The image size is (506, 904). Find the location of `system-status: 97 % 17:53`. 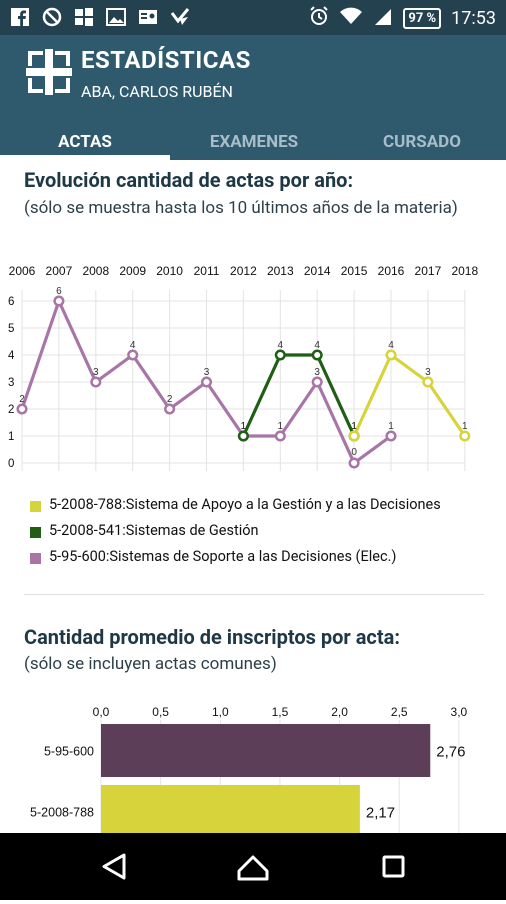

system-status: 97 % 17:53 is located at coordinates (402, 18).